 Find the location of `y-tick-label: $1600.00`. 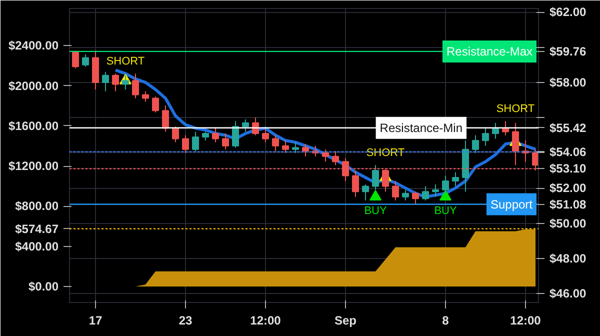

y-tick-label: $1600.00 is located at coordinates (33, 125).